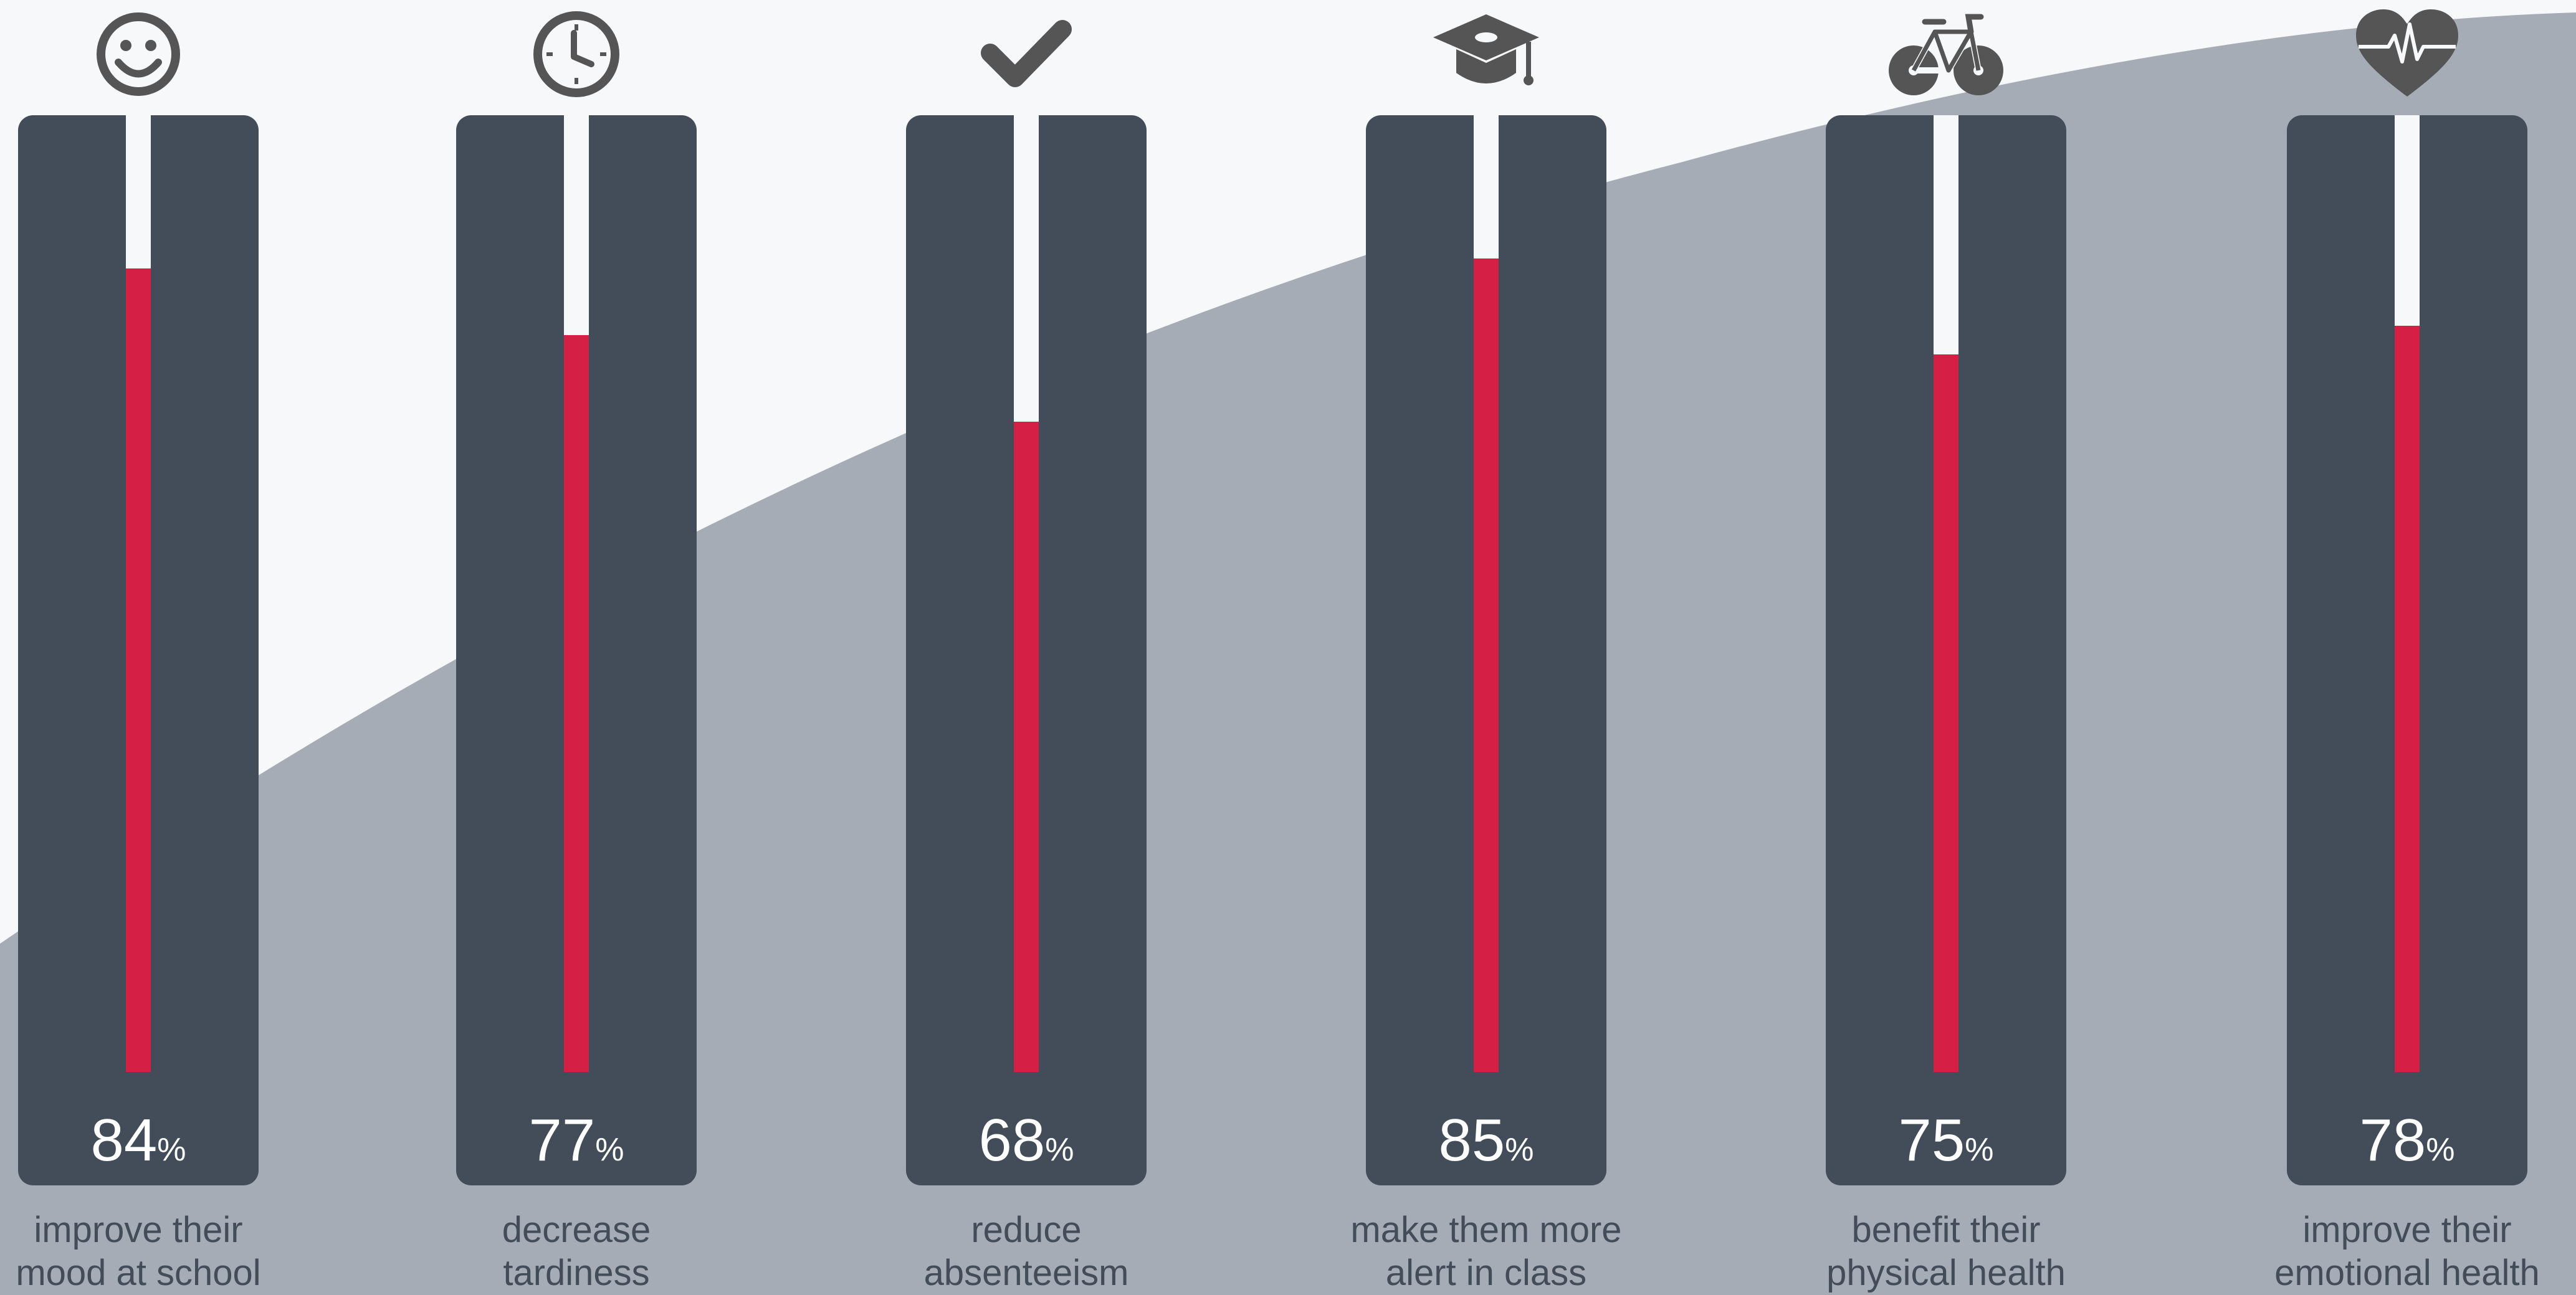 Image resolution: width=2576 pixels, height=1295 pixels. I want to click on metric-label: make them more alert in class, so click(1486, 1252).